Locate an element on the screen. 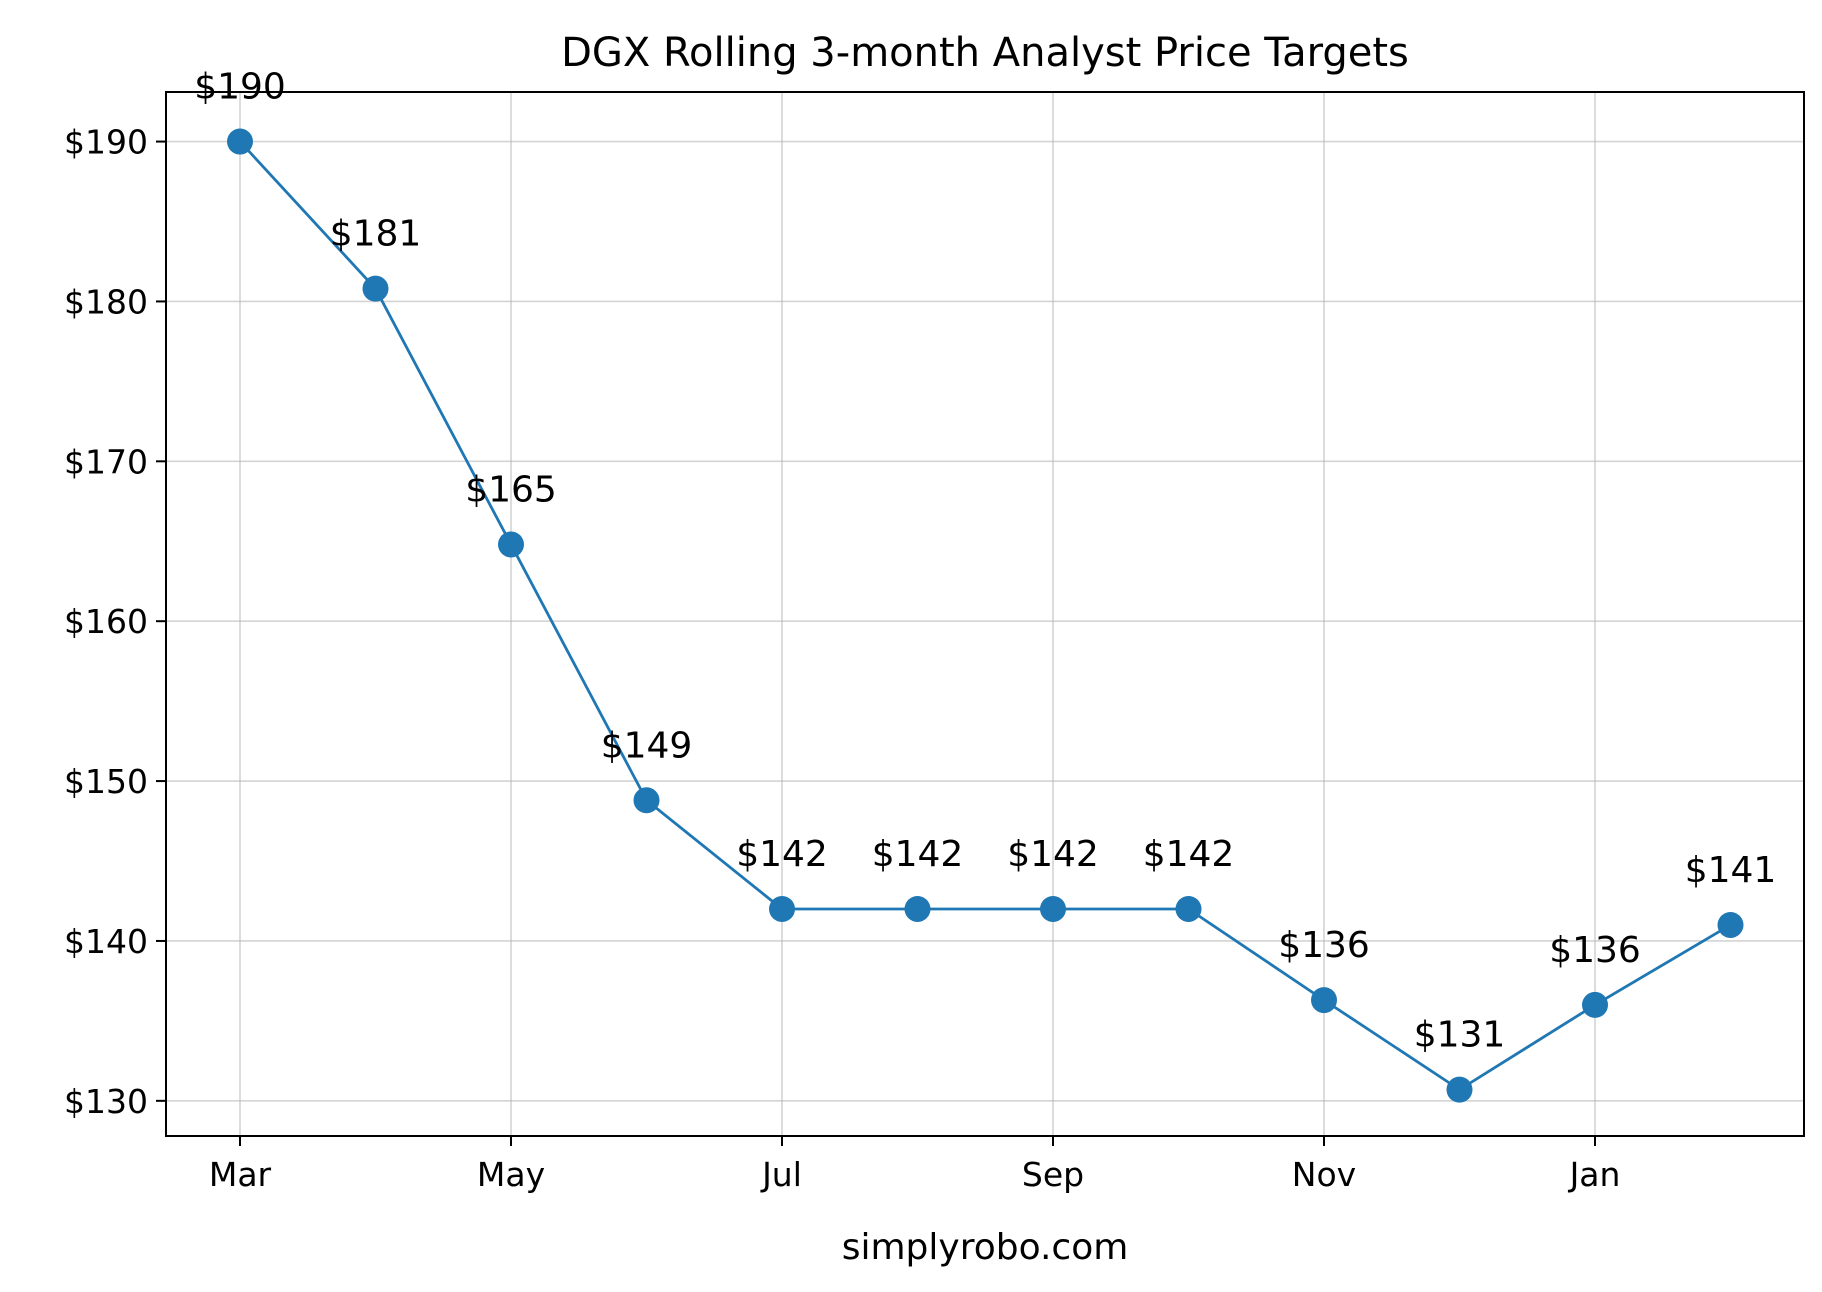 Image resolution: width=1822 pixels, height=1292 pixels. x-axis-label: simplyrobo.com is located at coordinates (985, 1247).